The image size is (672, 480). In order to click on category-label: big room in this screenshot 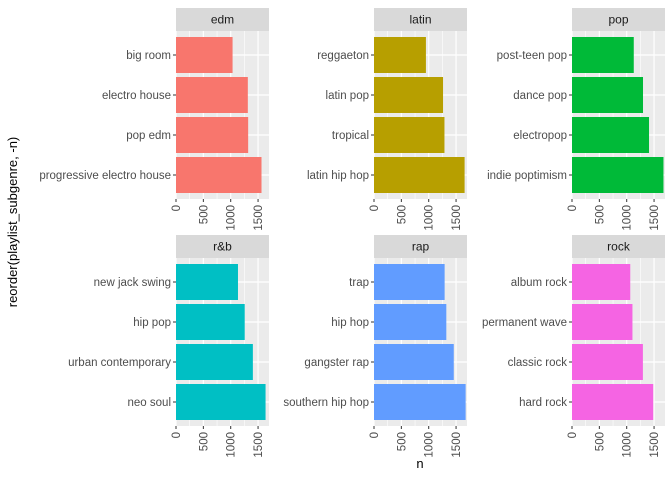, I will do `click(148, 56)`.